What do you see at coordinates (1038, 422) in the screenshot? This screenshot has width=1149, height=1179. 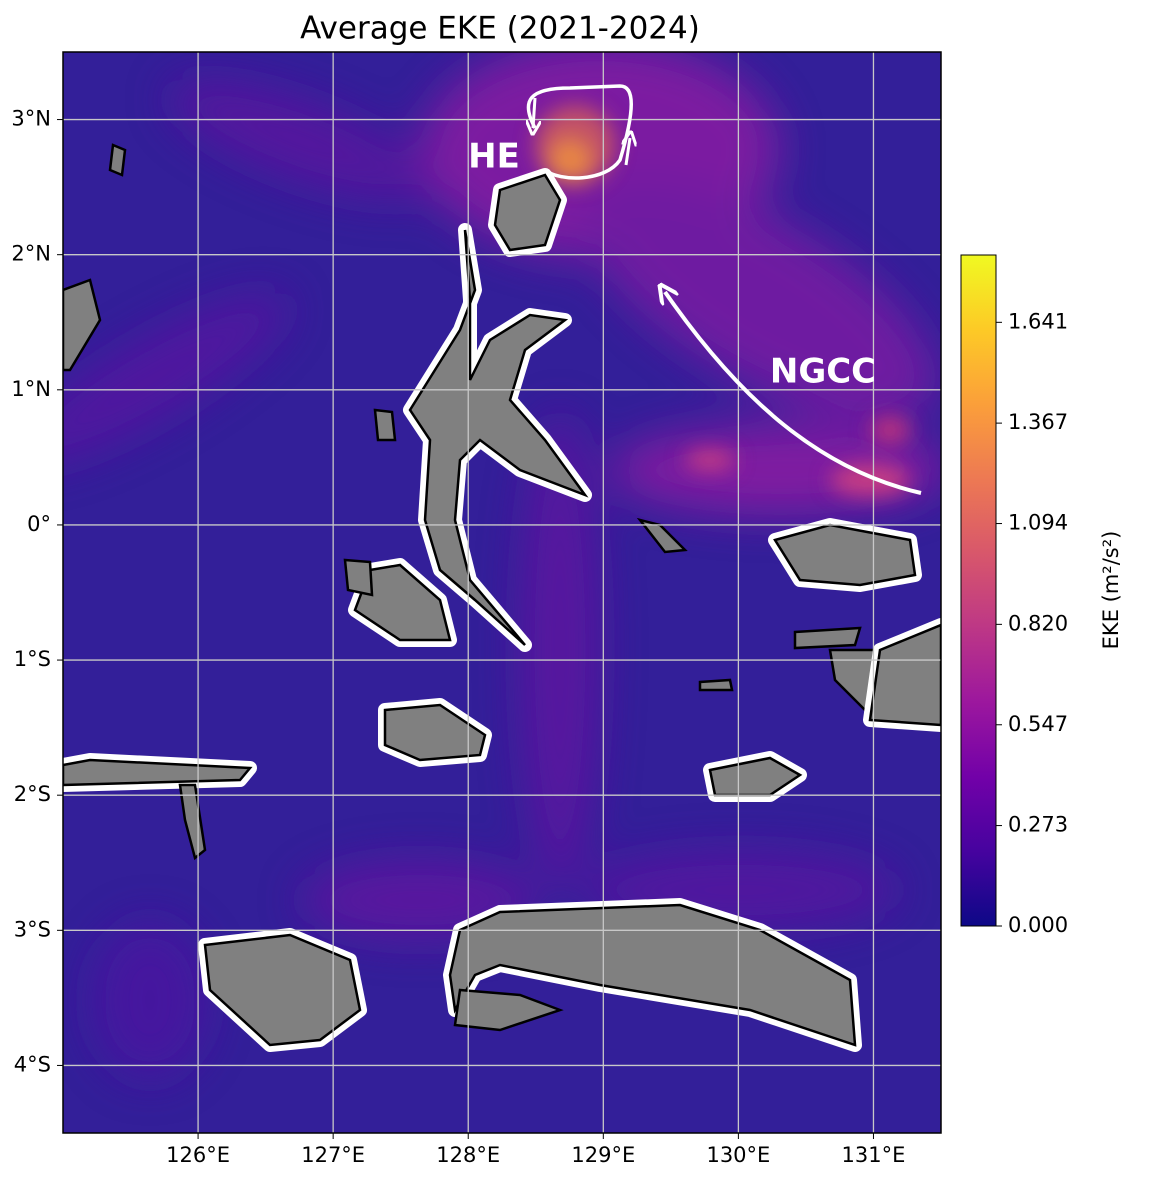 I see `colorbar-tick-label: 1.367` at bounding box center [1038, 422].